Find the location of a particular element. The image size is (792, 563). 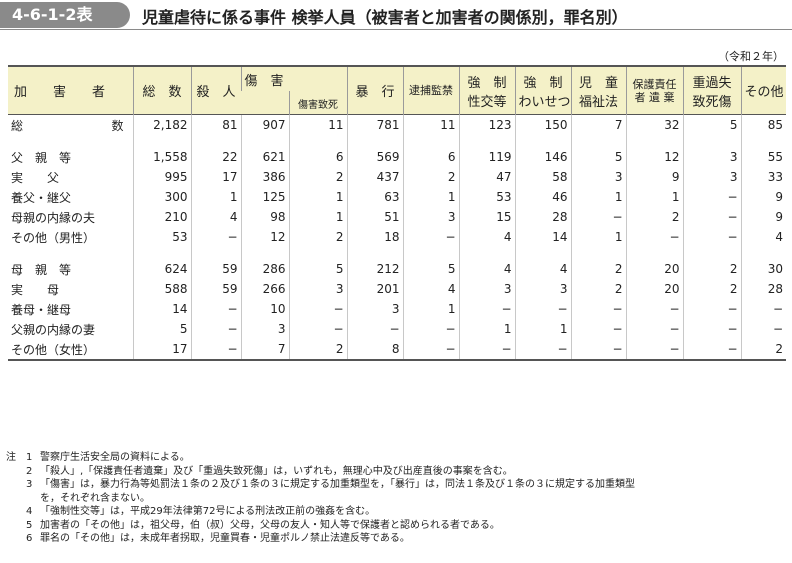

table-cell: 119 is located at coordinates (487, 157).